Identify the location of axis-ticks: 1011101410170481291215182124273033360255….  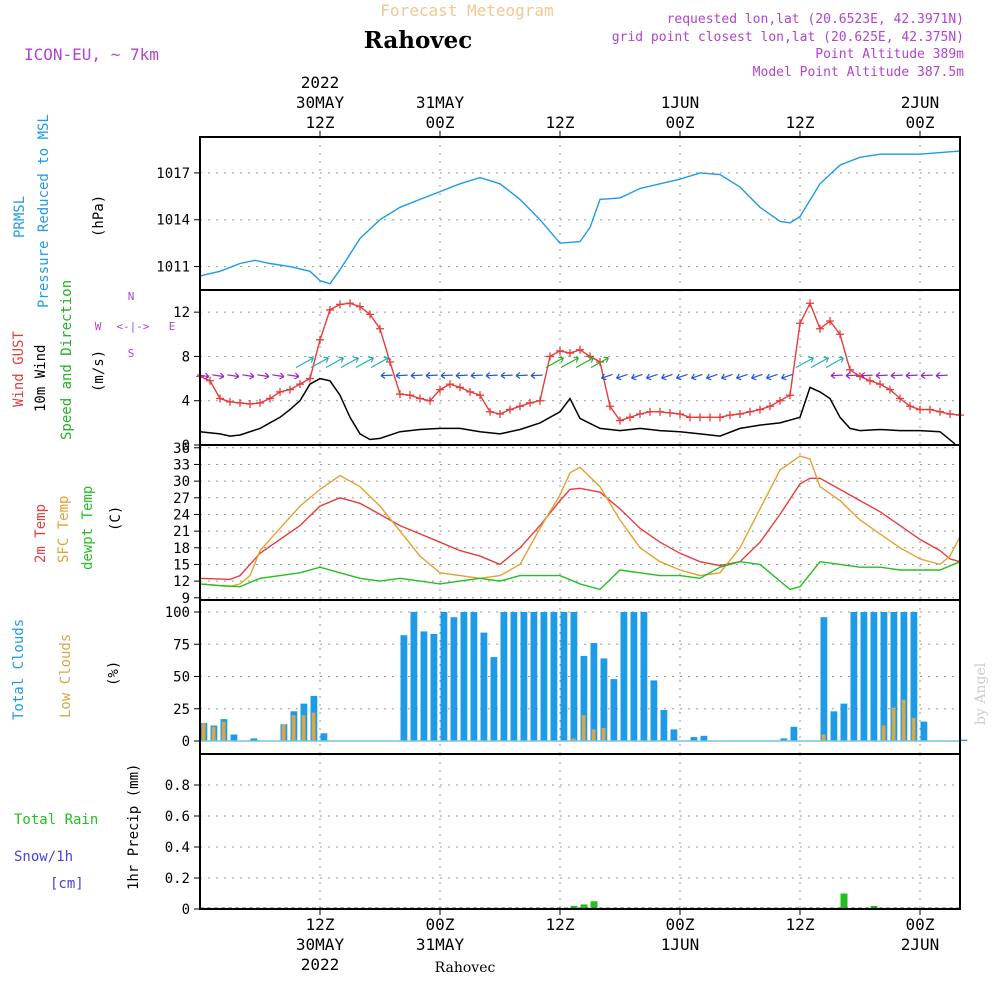
(178, 542).